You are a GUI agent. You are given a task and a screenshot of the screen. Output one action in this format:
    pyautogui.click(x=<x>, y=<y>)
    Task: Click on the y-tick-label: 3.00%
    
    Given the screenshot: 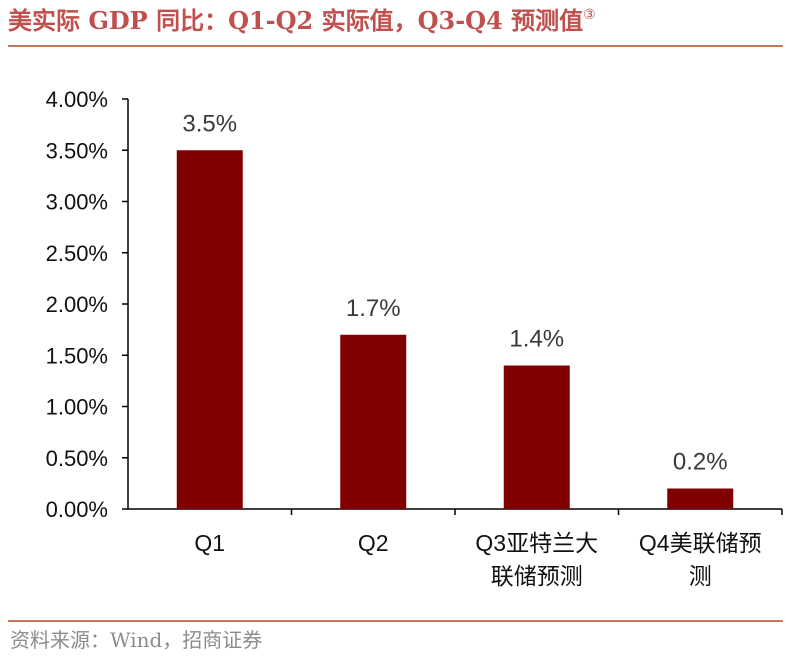 What is the action you would take?
    pyautogui.click(x=77, y=202)
    